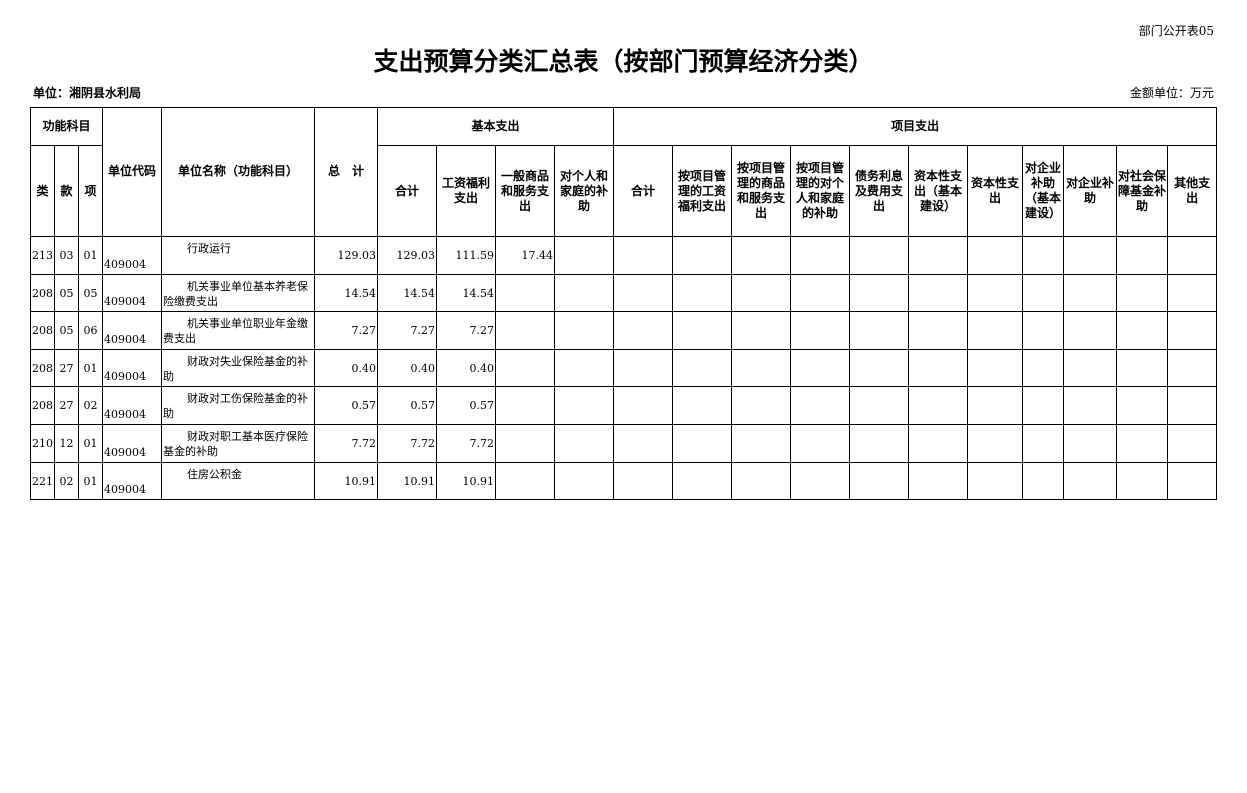  I want to click on cell-xiang: 06, so click(90, 330).